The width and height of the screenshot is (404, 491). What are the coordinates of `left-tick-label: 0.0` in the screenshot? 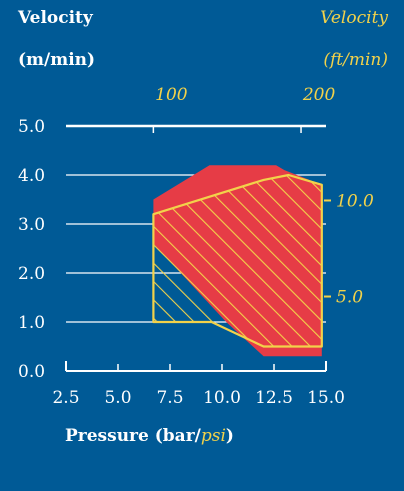 It's located at (31, 372).